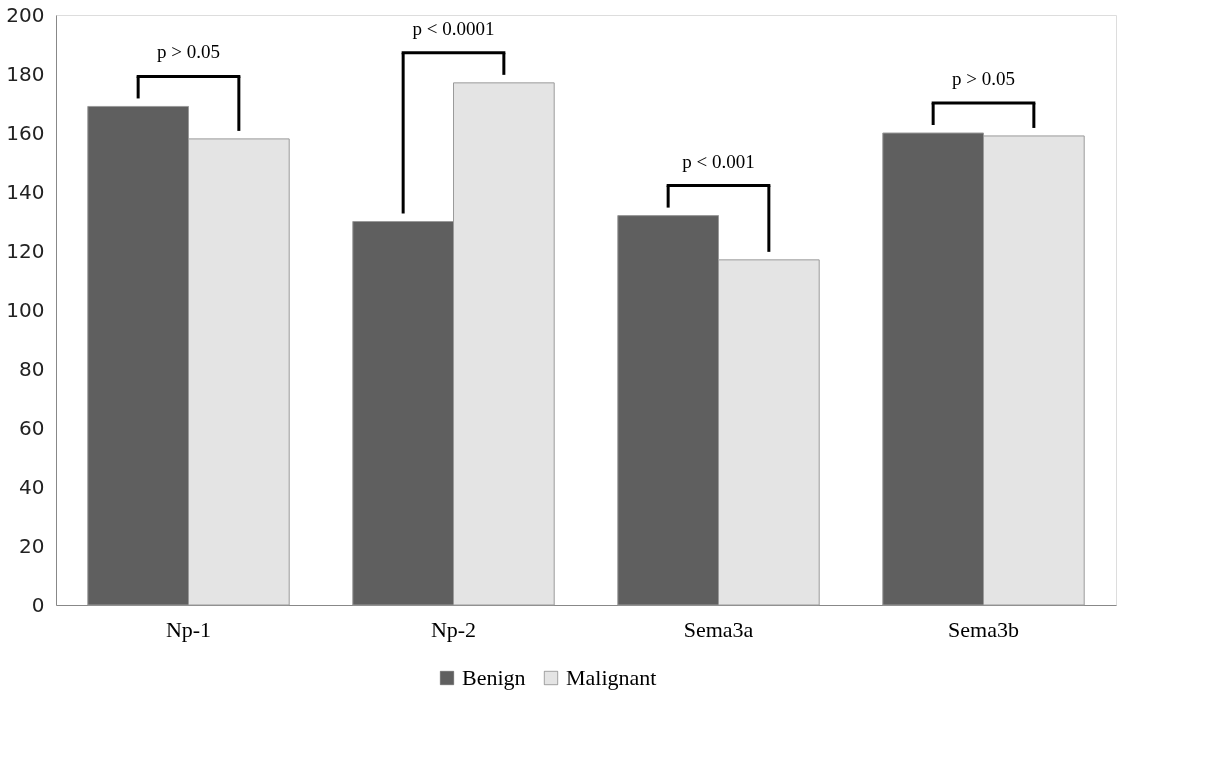 The image size is (1227, 769). Describe the element at coordinates (453, 629) in the screenshot. I see `x-tick-label: Np-2` at that location.